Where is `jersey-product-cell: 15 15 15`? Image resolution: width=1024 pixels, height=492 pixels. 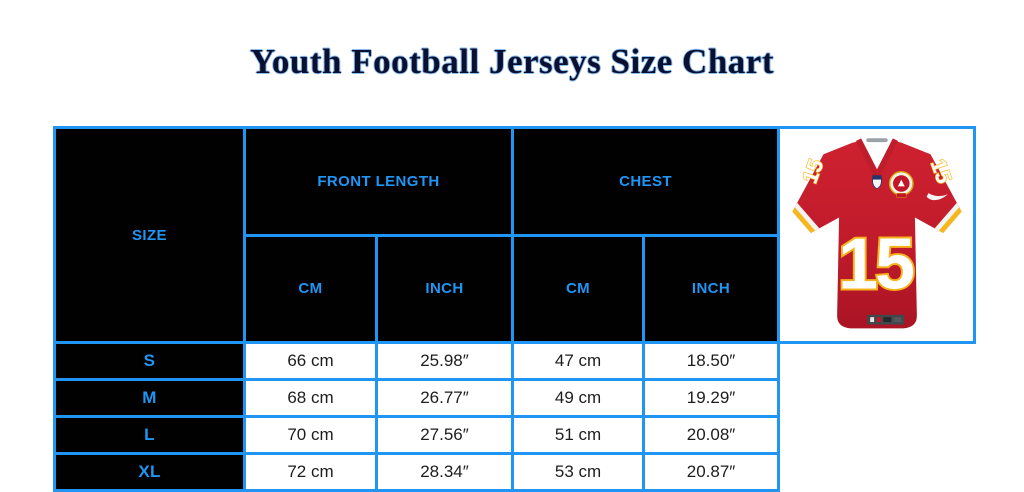
jersey-product-cell: 15 15 15 is located at coordinates (877, 235).